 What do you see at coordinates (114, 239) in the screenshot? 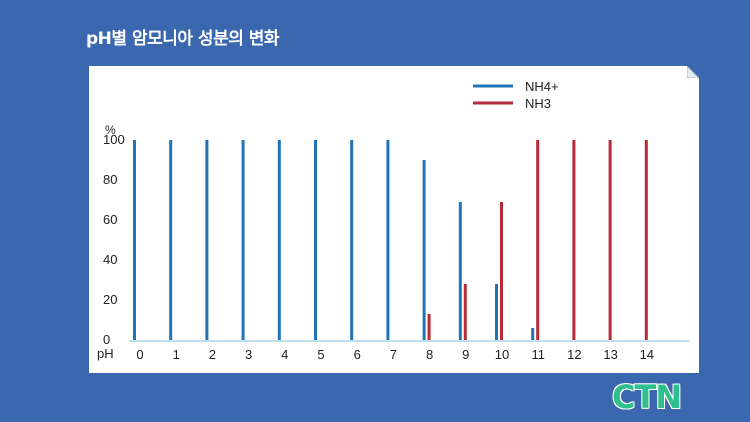
I see `y-axis-ticks: 0 20 40 60 80 100` at bounding box center [114, 239].